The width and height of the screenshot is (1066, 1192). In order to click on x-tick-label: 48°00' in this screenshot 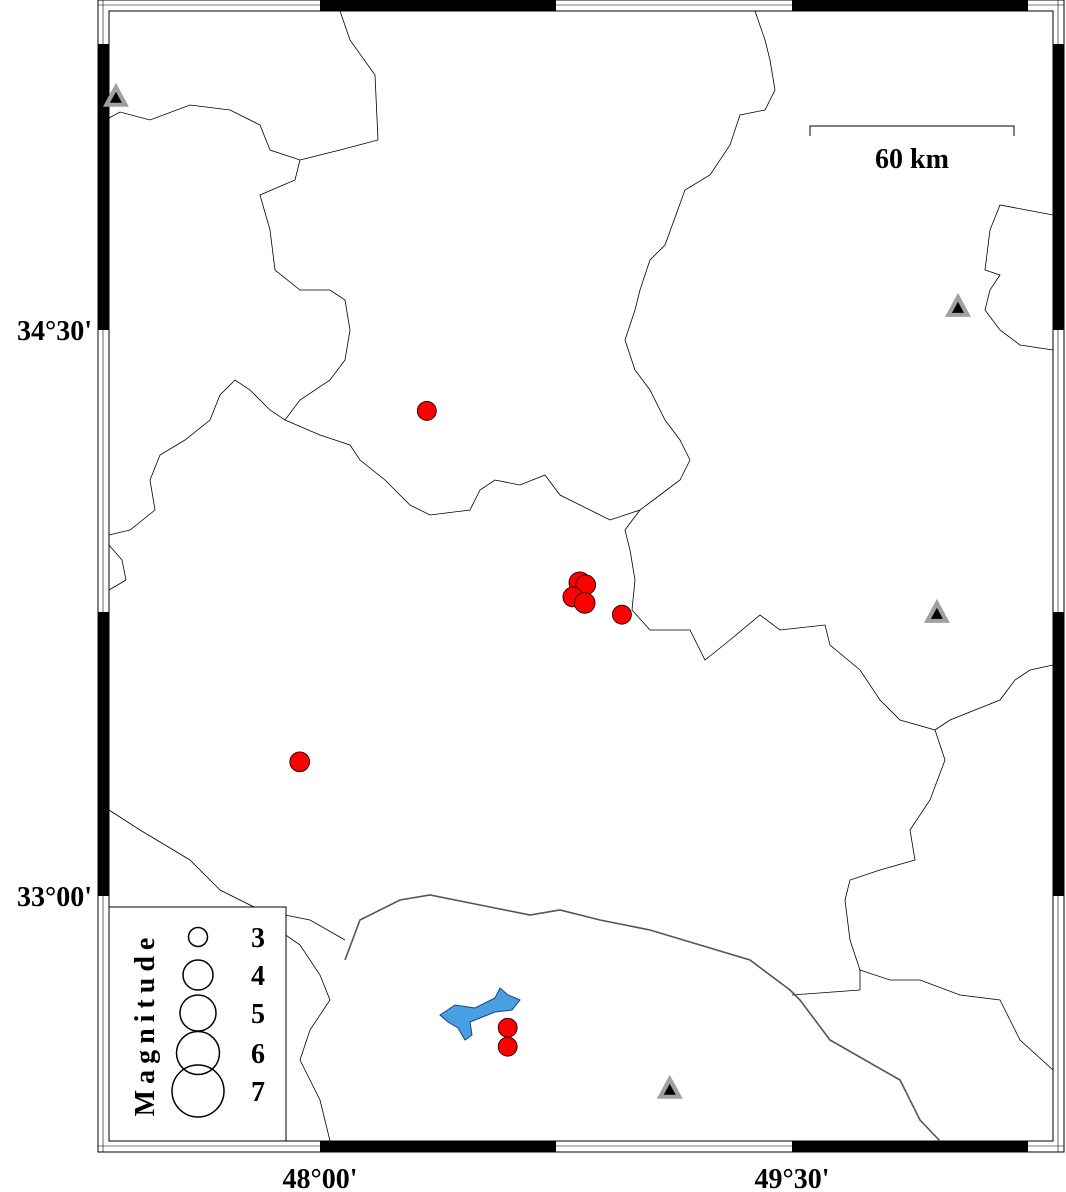, I will do `click(320, 1178)`.